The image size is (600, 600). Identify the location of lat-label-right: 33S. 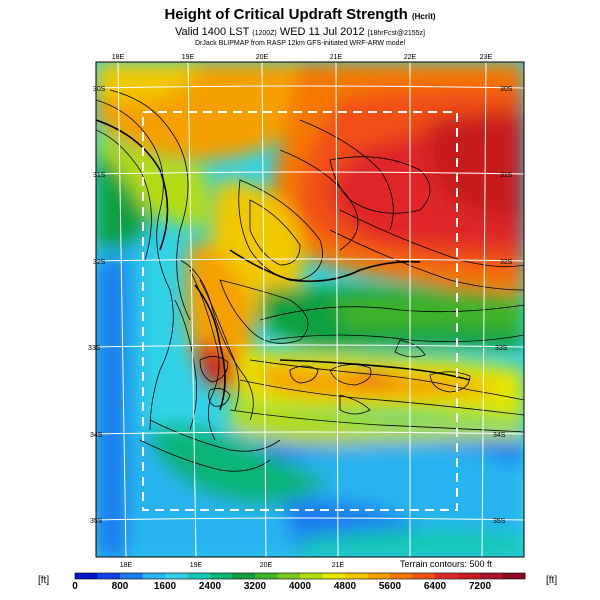
(501, 348).